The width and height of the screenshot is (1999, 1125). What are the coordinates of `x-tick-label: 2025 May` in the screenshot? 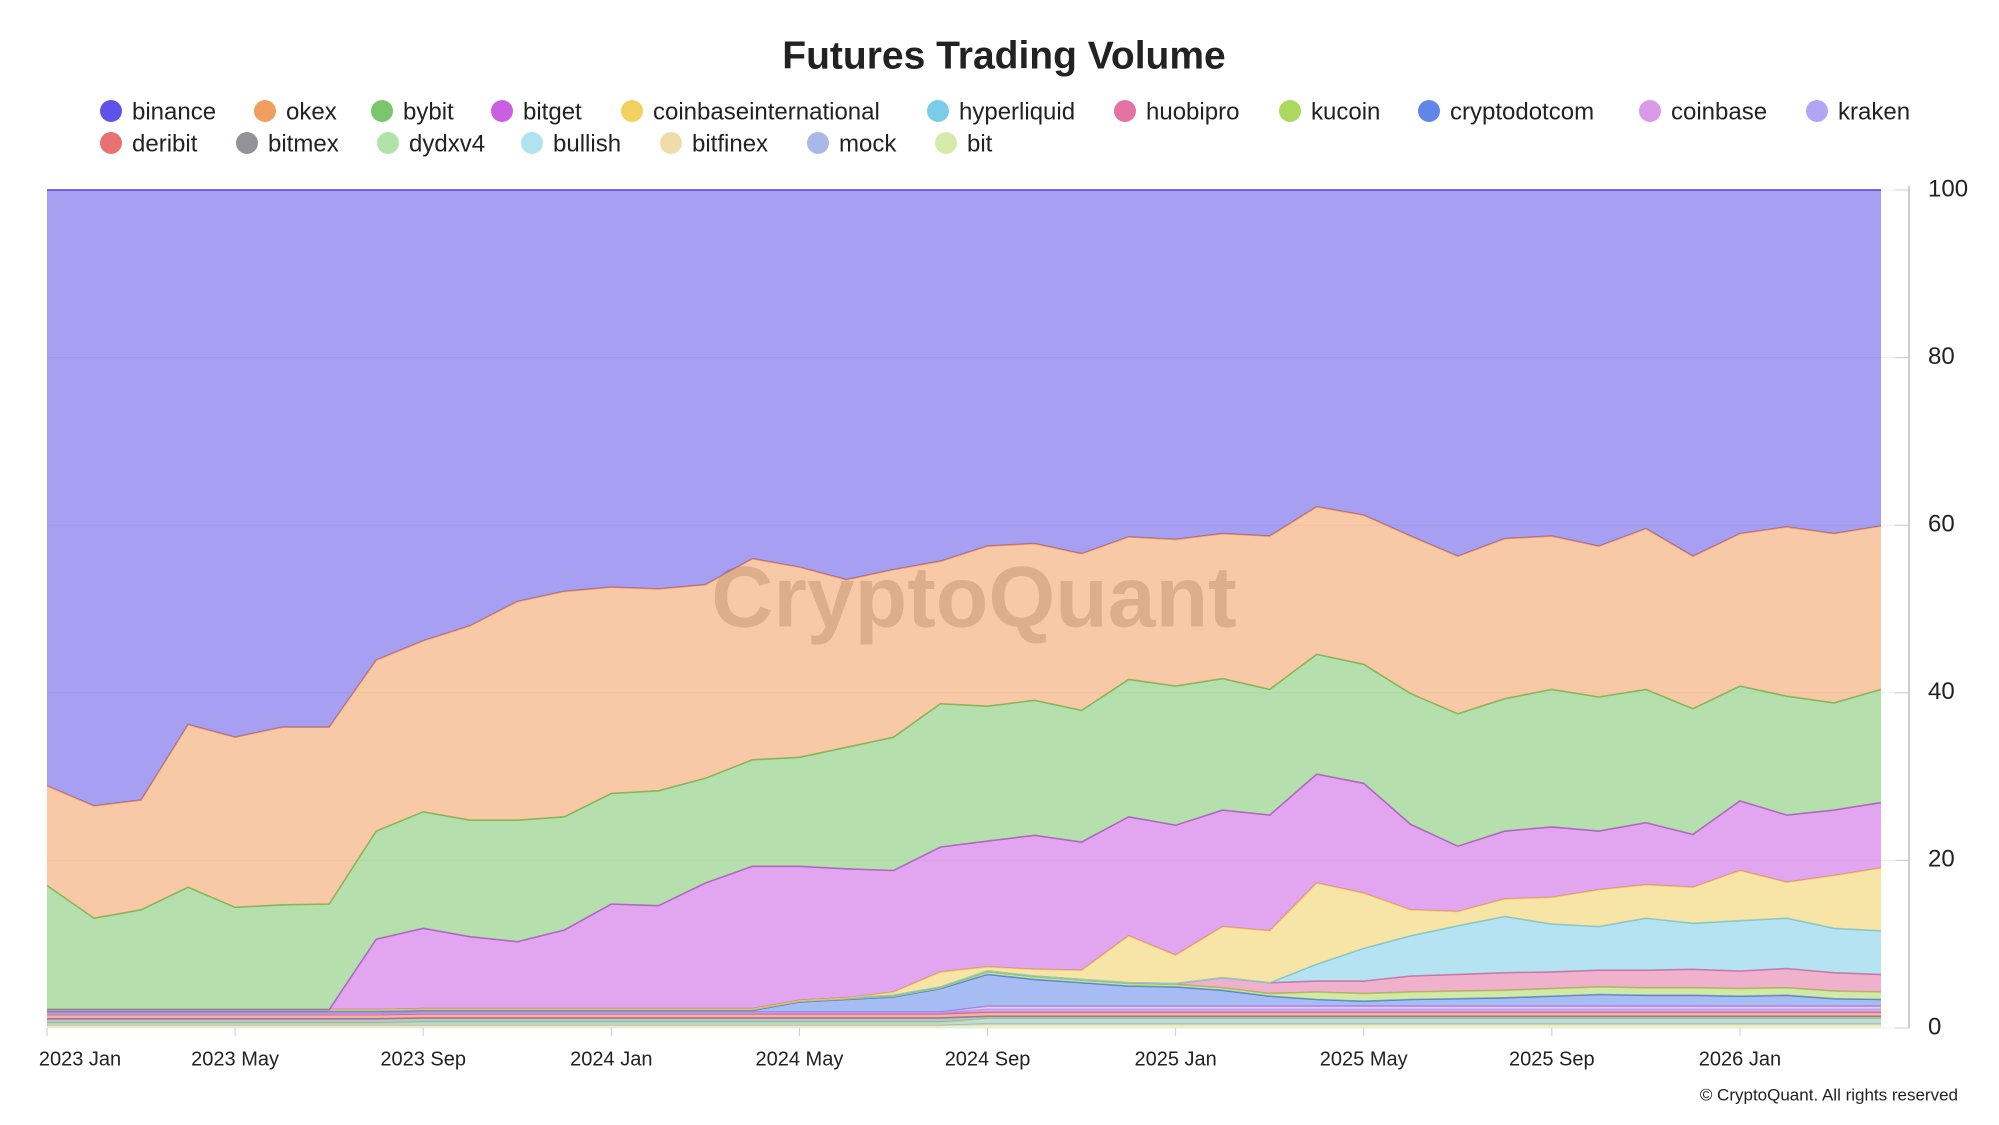 It's located at (1364, 1059).